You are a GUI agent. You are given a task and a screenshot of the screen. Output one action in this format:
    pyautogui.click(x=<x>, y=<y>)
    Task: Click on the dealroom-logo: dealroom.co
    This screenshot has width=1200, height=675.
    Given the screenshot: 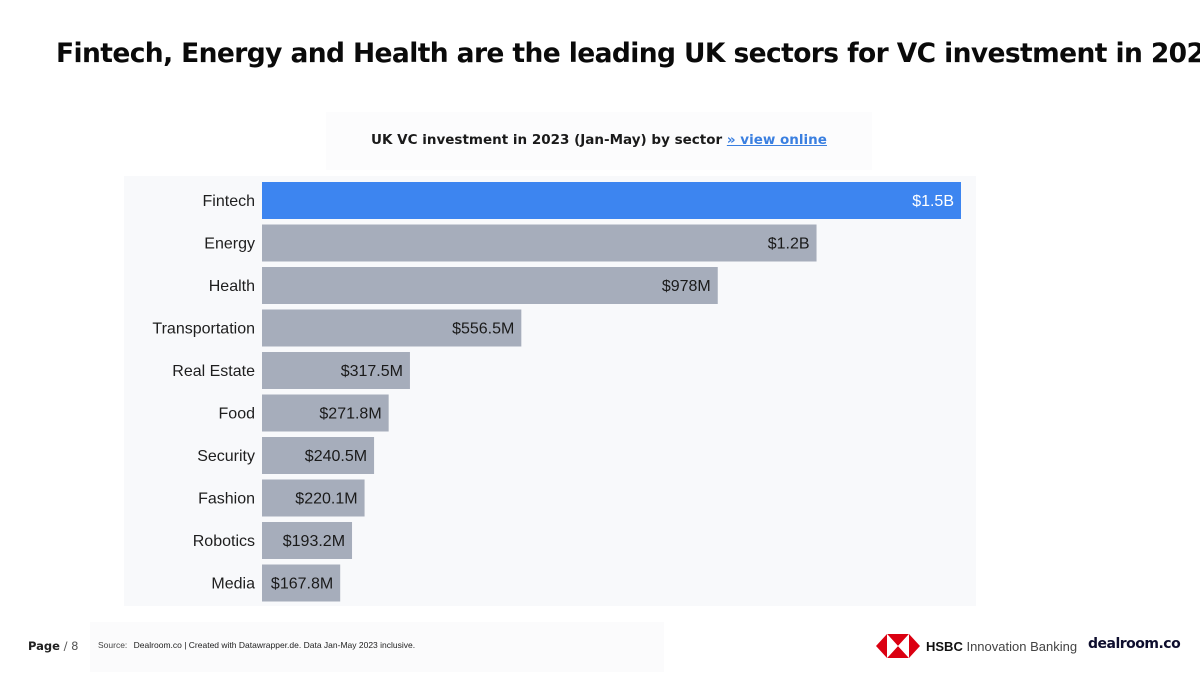 What is the action you would take?
    pyautogui.click(x=1134, y=644)
    